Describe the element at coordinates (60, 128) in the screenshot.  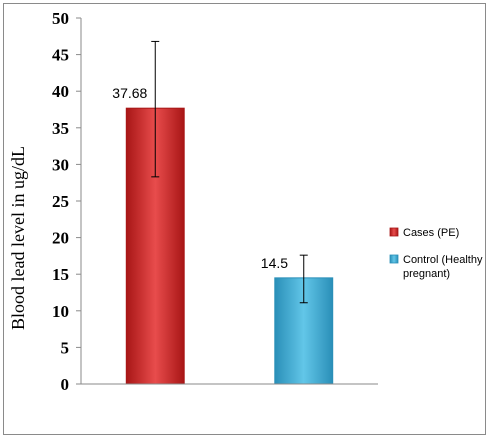
I see `y-tick-label: 35` at that location.